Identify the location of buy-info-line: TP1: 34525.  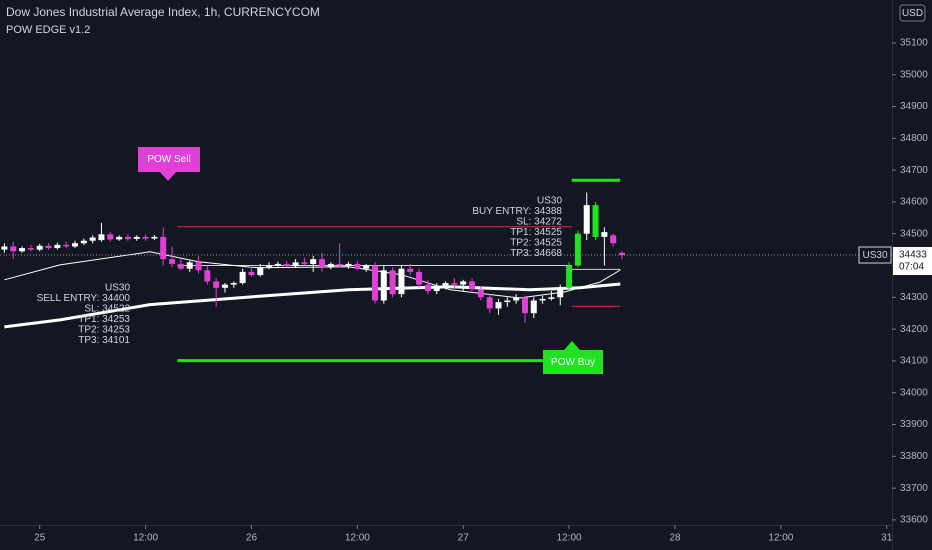
(536, 232).